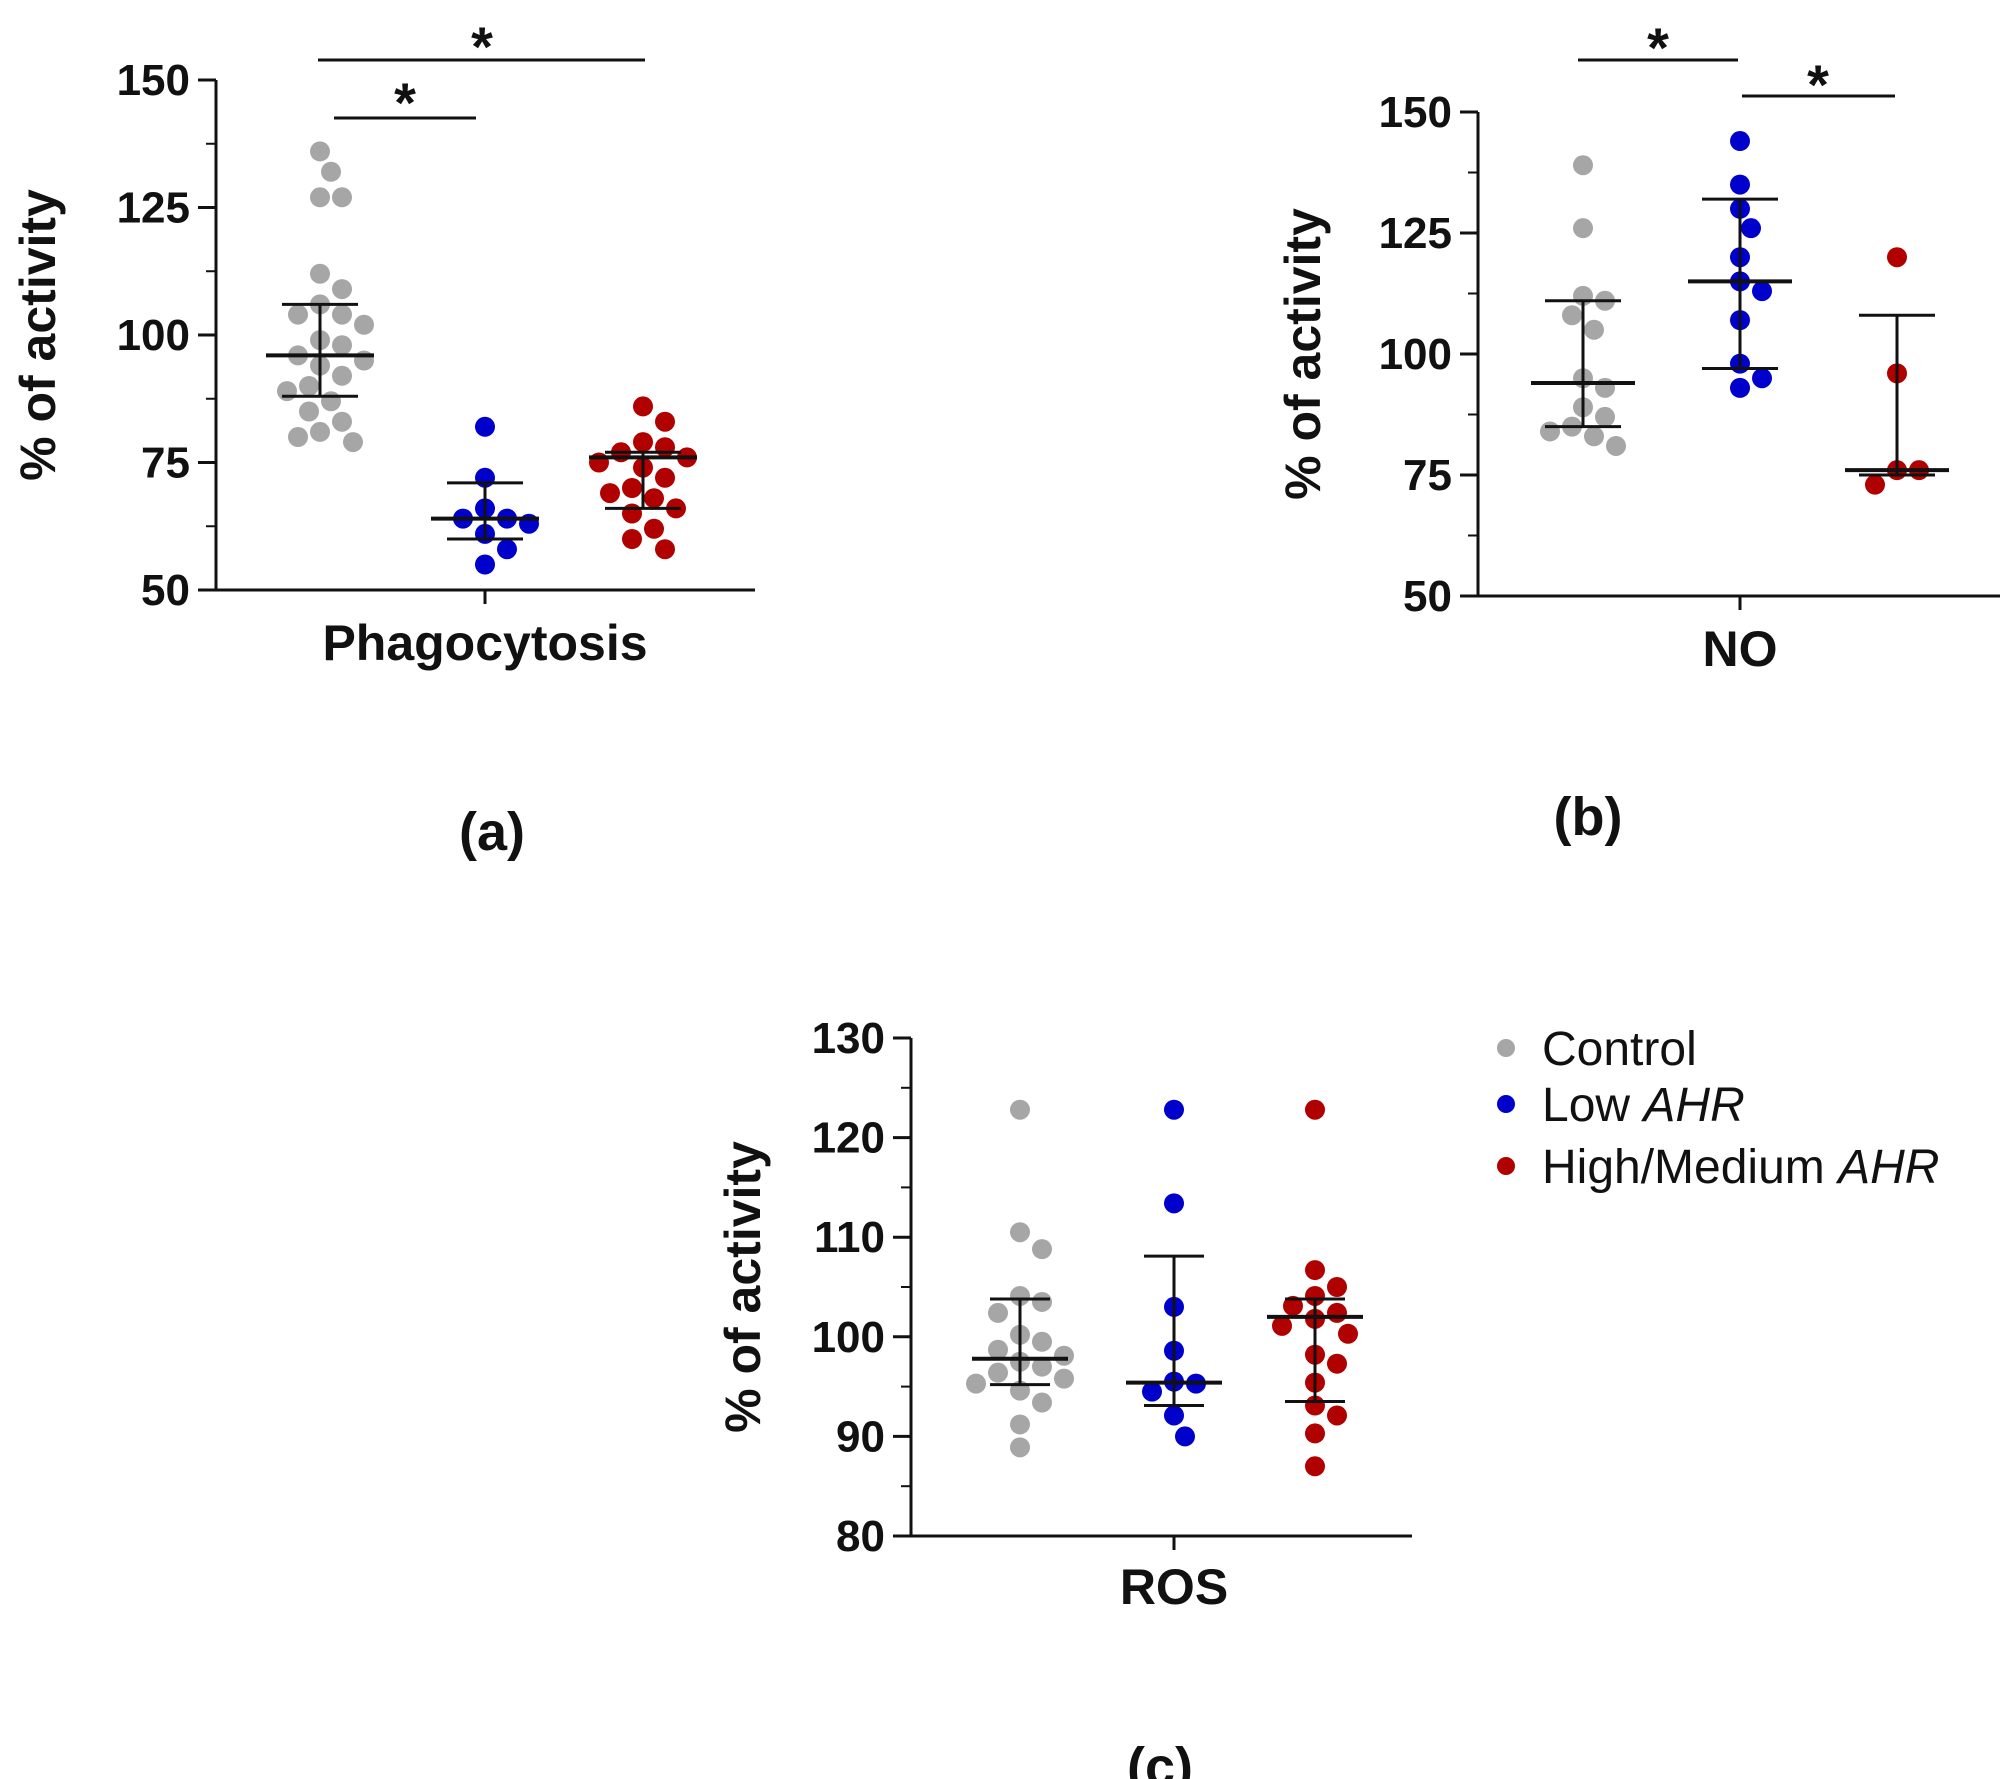  Describe the element at coordinates (165, 463) in the screenshot. I see `y-tick-label: 75` at that location.